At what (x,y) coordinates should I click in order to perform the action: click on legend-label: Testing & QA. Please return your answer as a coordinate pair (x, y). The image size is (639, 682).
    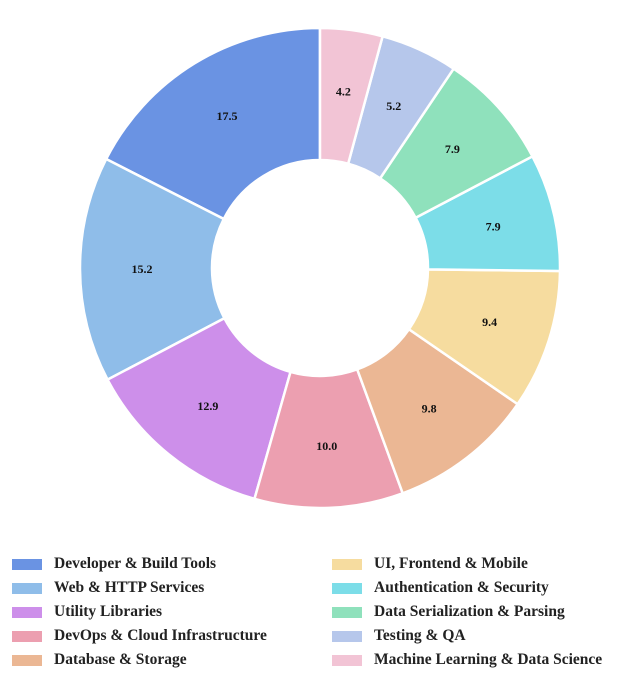
    Looking at the image, I should click on (420, 635).